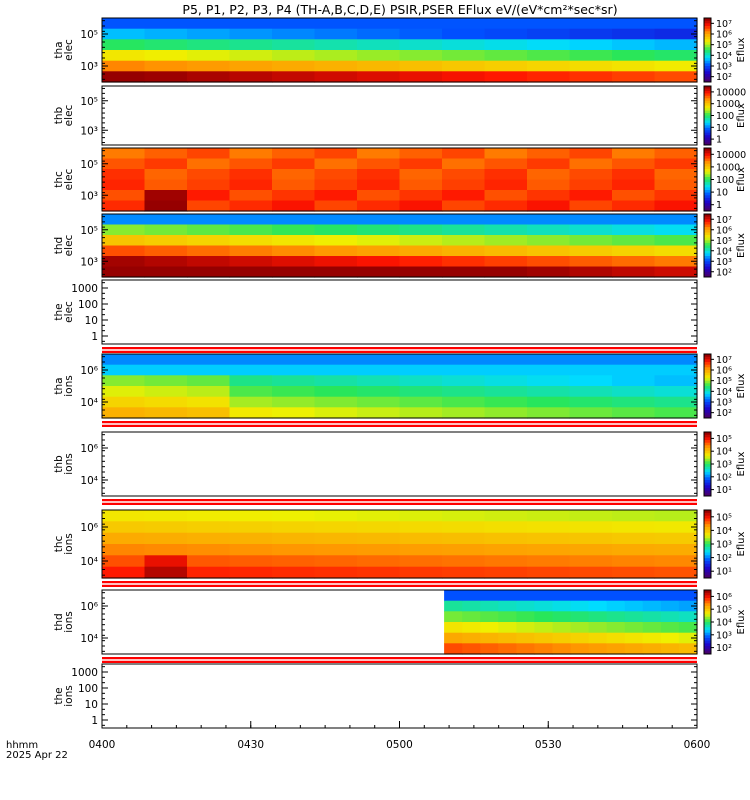 Image resolution: width=750 pixels, height=800 pixels. Describe the element at coordinates (69, 695) in the screenshot. I see `y-axis-label: ions` at that location.